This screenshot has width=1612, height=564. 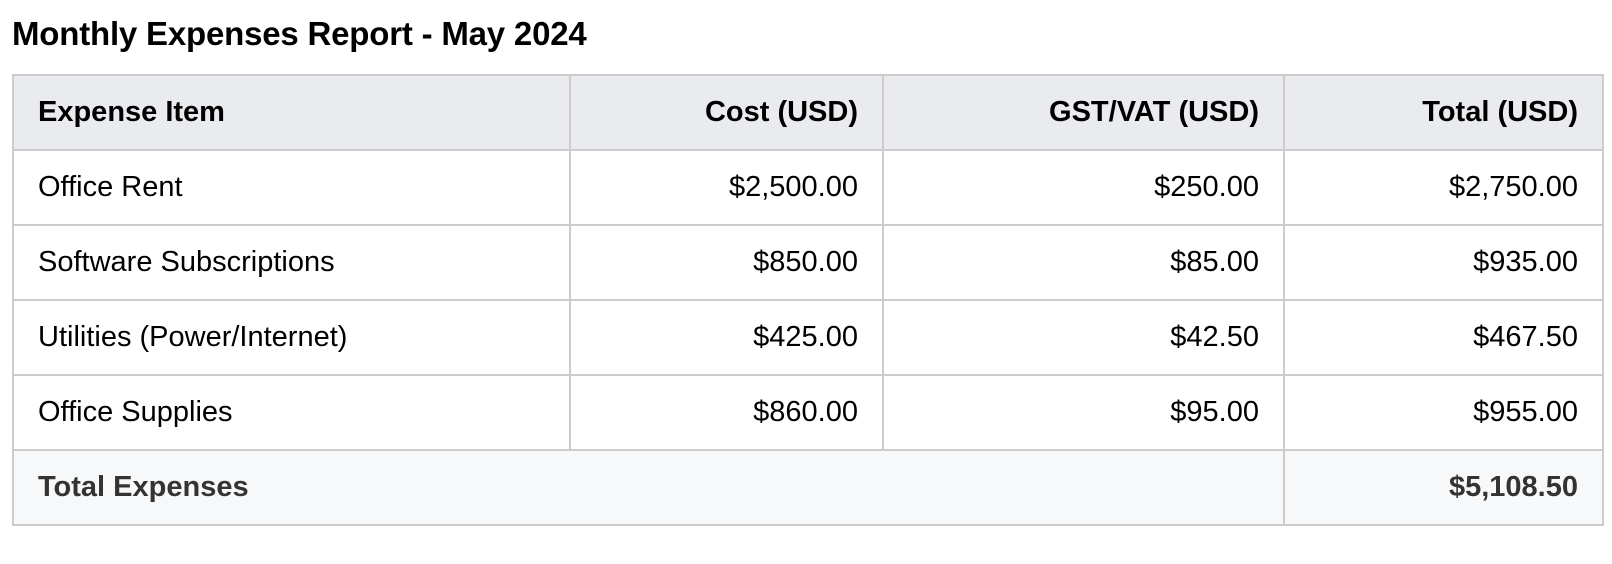 I want to click on header-gst-vat: GST/VAT (USD), so click(x=1083, y=112).